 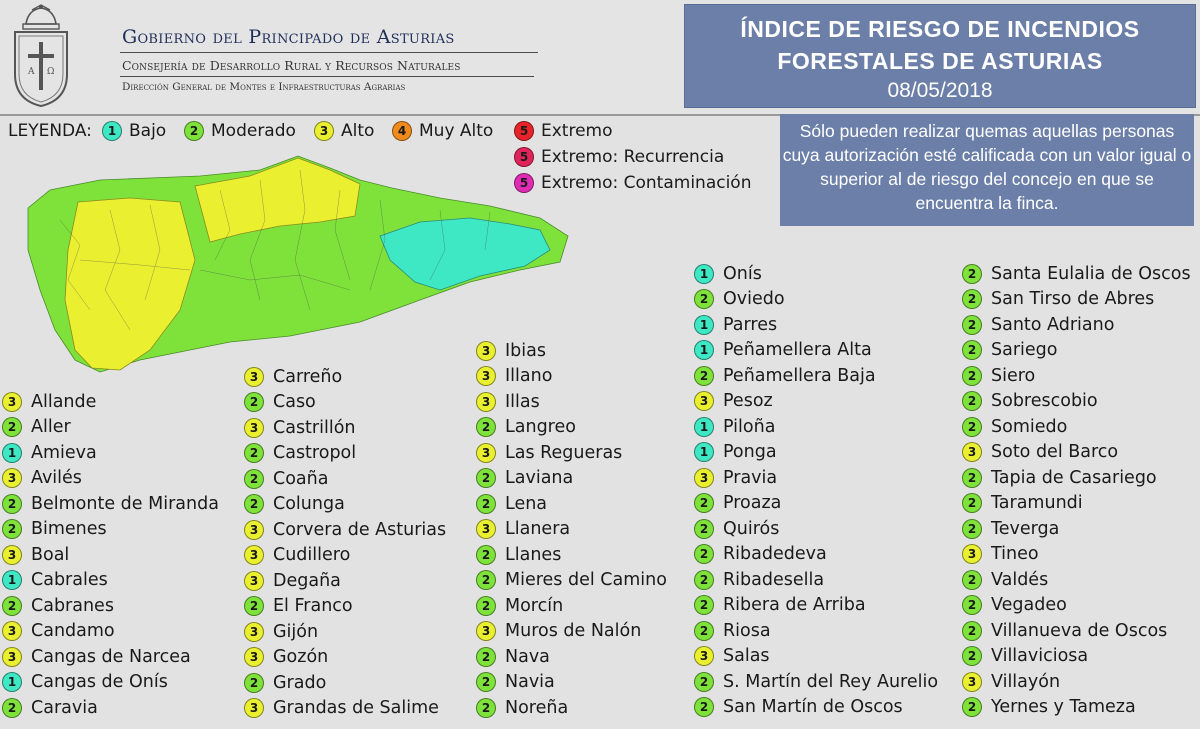 What do you see at coordinates (794, 605) in the screenshot?
I see `municipality-name: Ribera de Arriba` at bounding box center [794, 605].